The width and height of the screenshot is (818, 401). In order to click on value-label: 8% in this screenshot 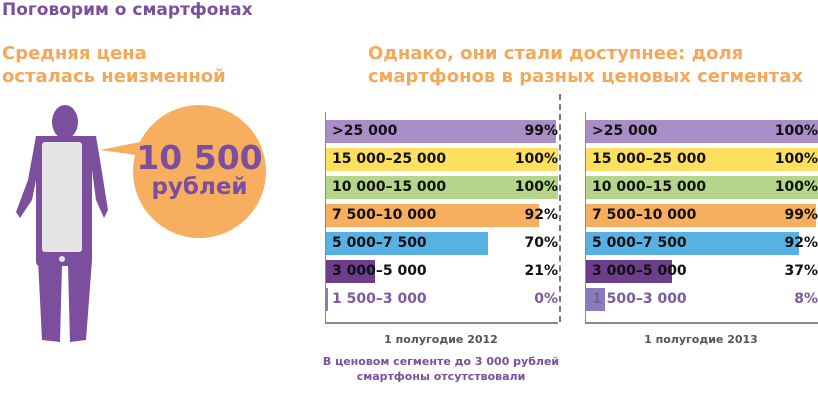, I will do `click(806, 299)`.